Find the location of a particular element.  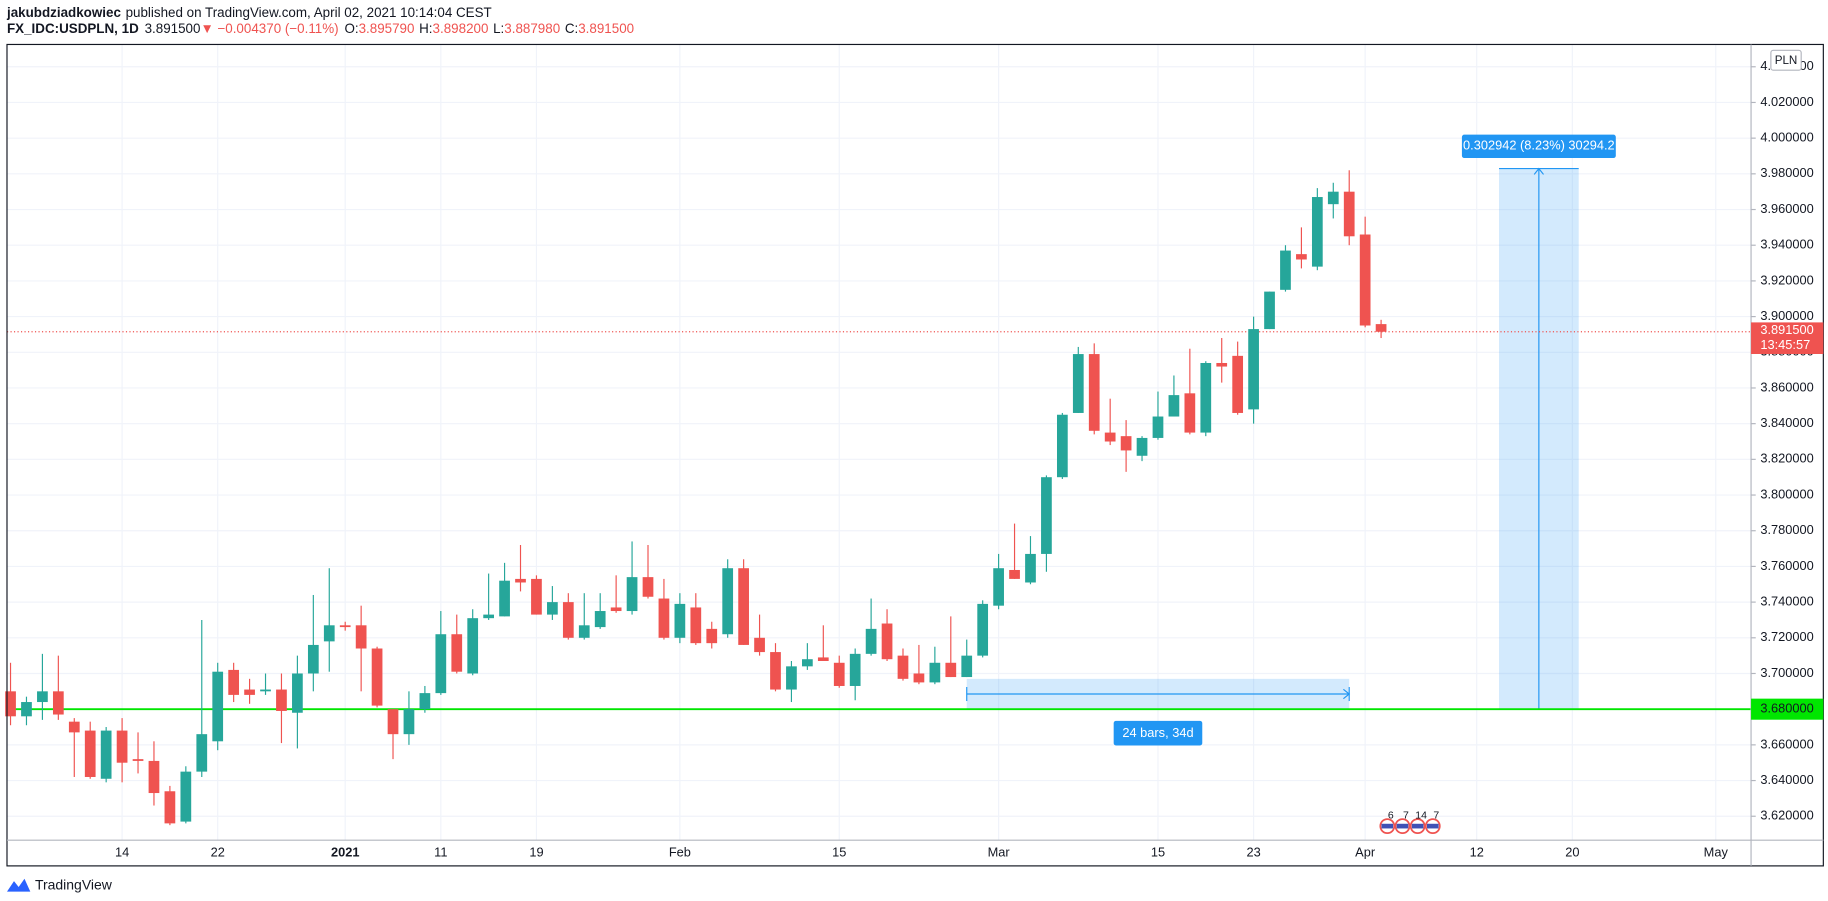

y-tick-label: 3.920000 is located at coordinates (1786, 279).